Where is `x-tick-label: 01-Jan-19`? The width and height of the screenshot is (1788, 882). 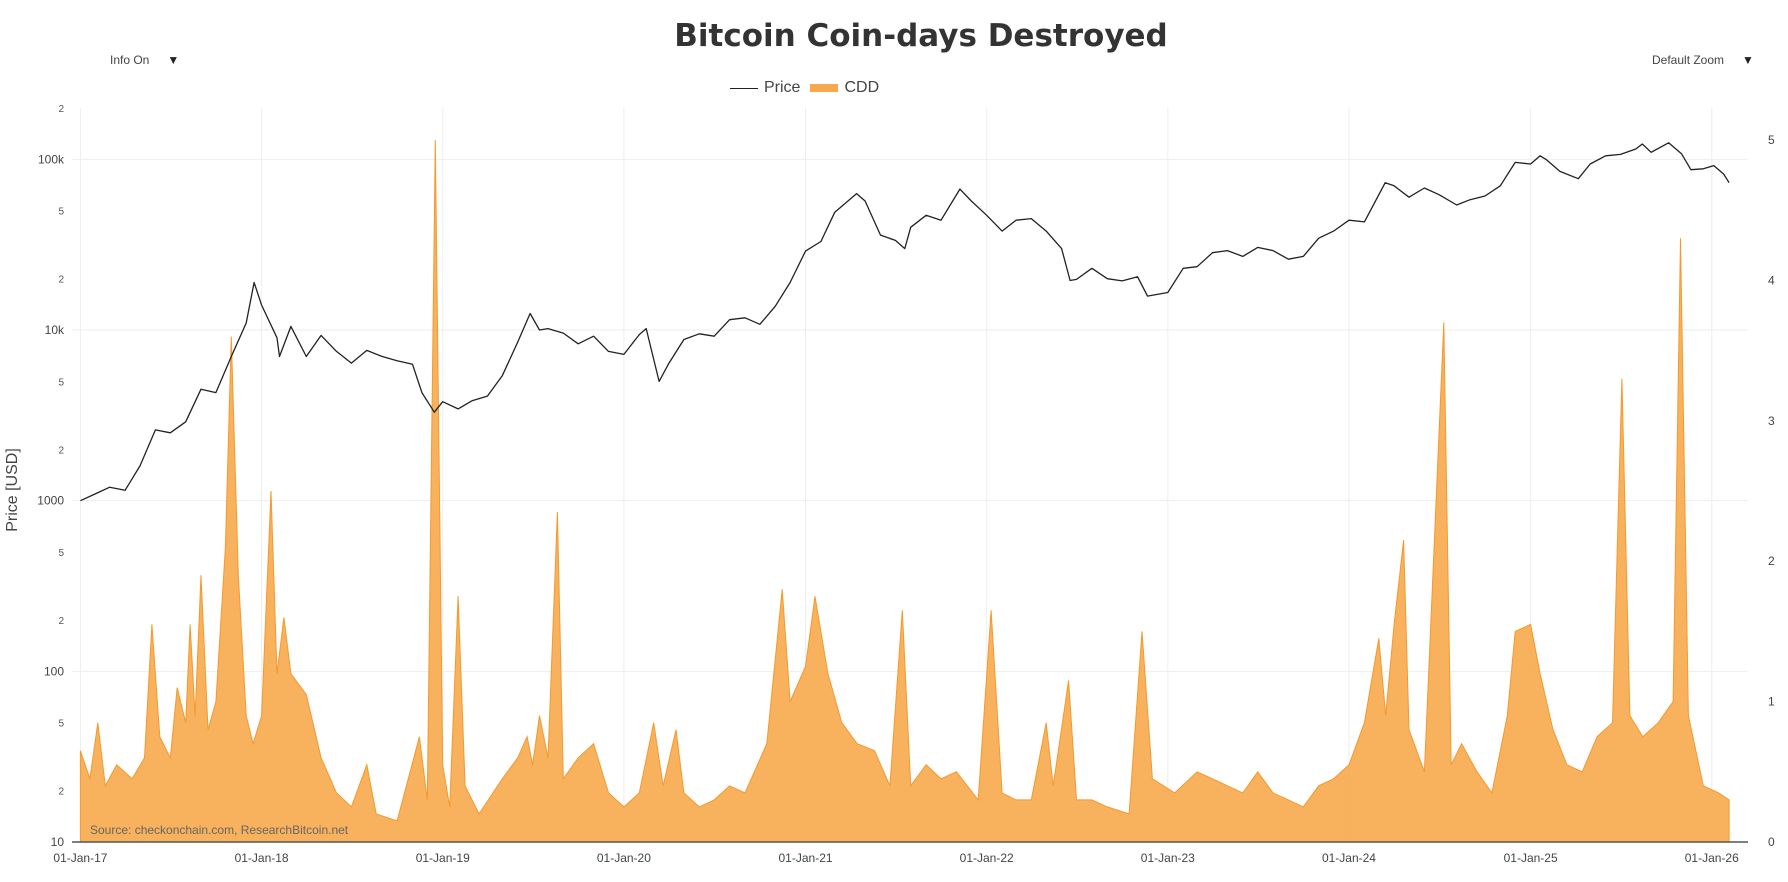
x-tick-label: 01-Jan-19 is located at coordinates (443, 858).